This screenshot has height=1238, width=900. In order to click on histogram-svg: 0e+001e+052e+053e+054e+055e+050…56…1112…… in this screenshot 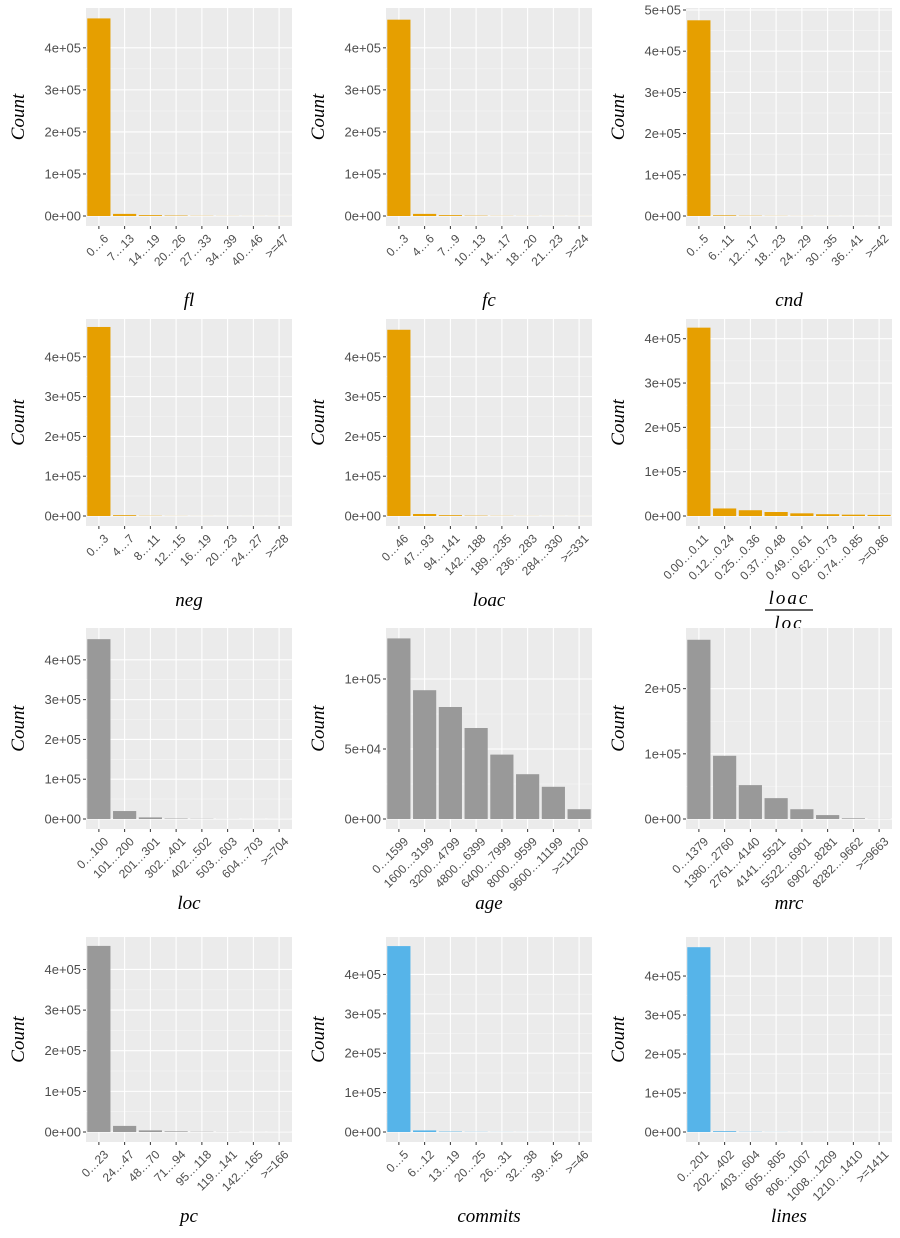, I will do `click(750, 157)`.